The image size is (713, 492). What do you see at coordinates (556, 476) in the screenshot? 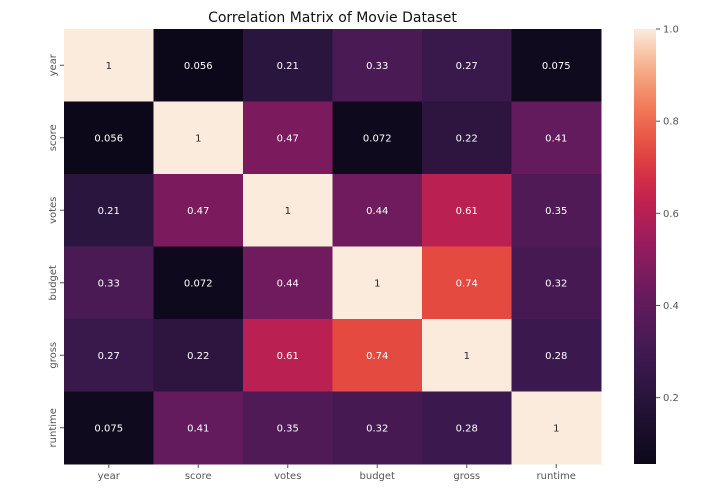
I see `x-tick-label: runtime` at bounding box center [556, 476].